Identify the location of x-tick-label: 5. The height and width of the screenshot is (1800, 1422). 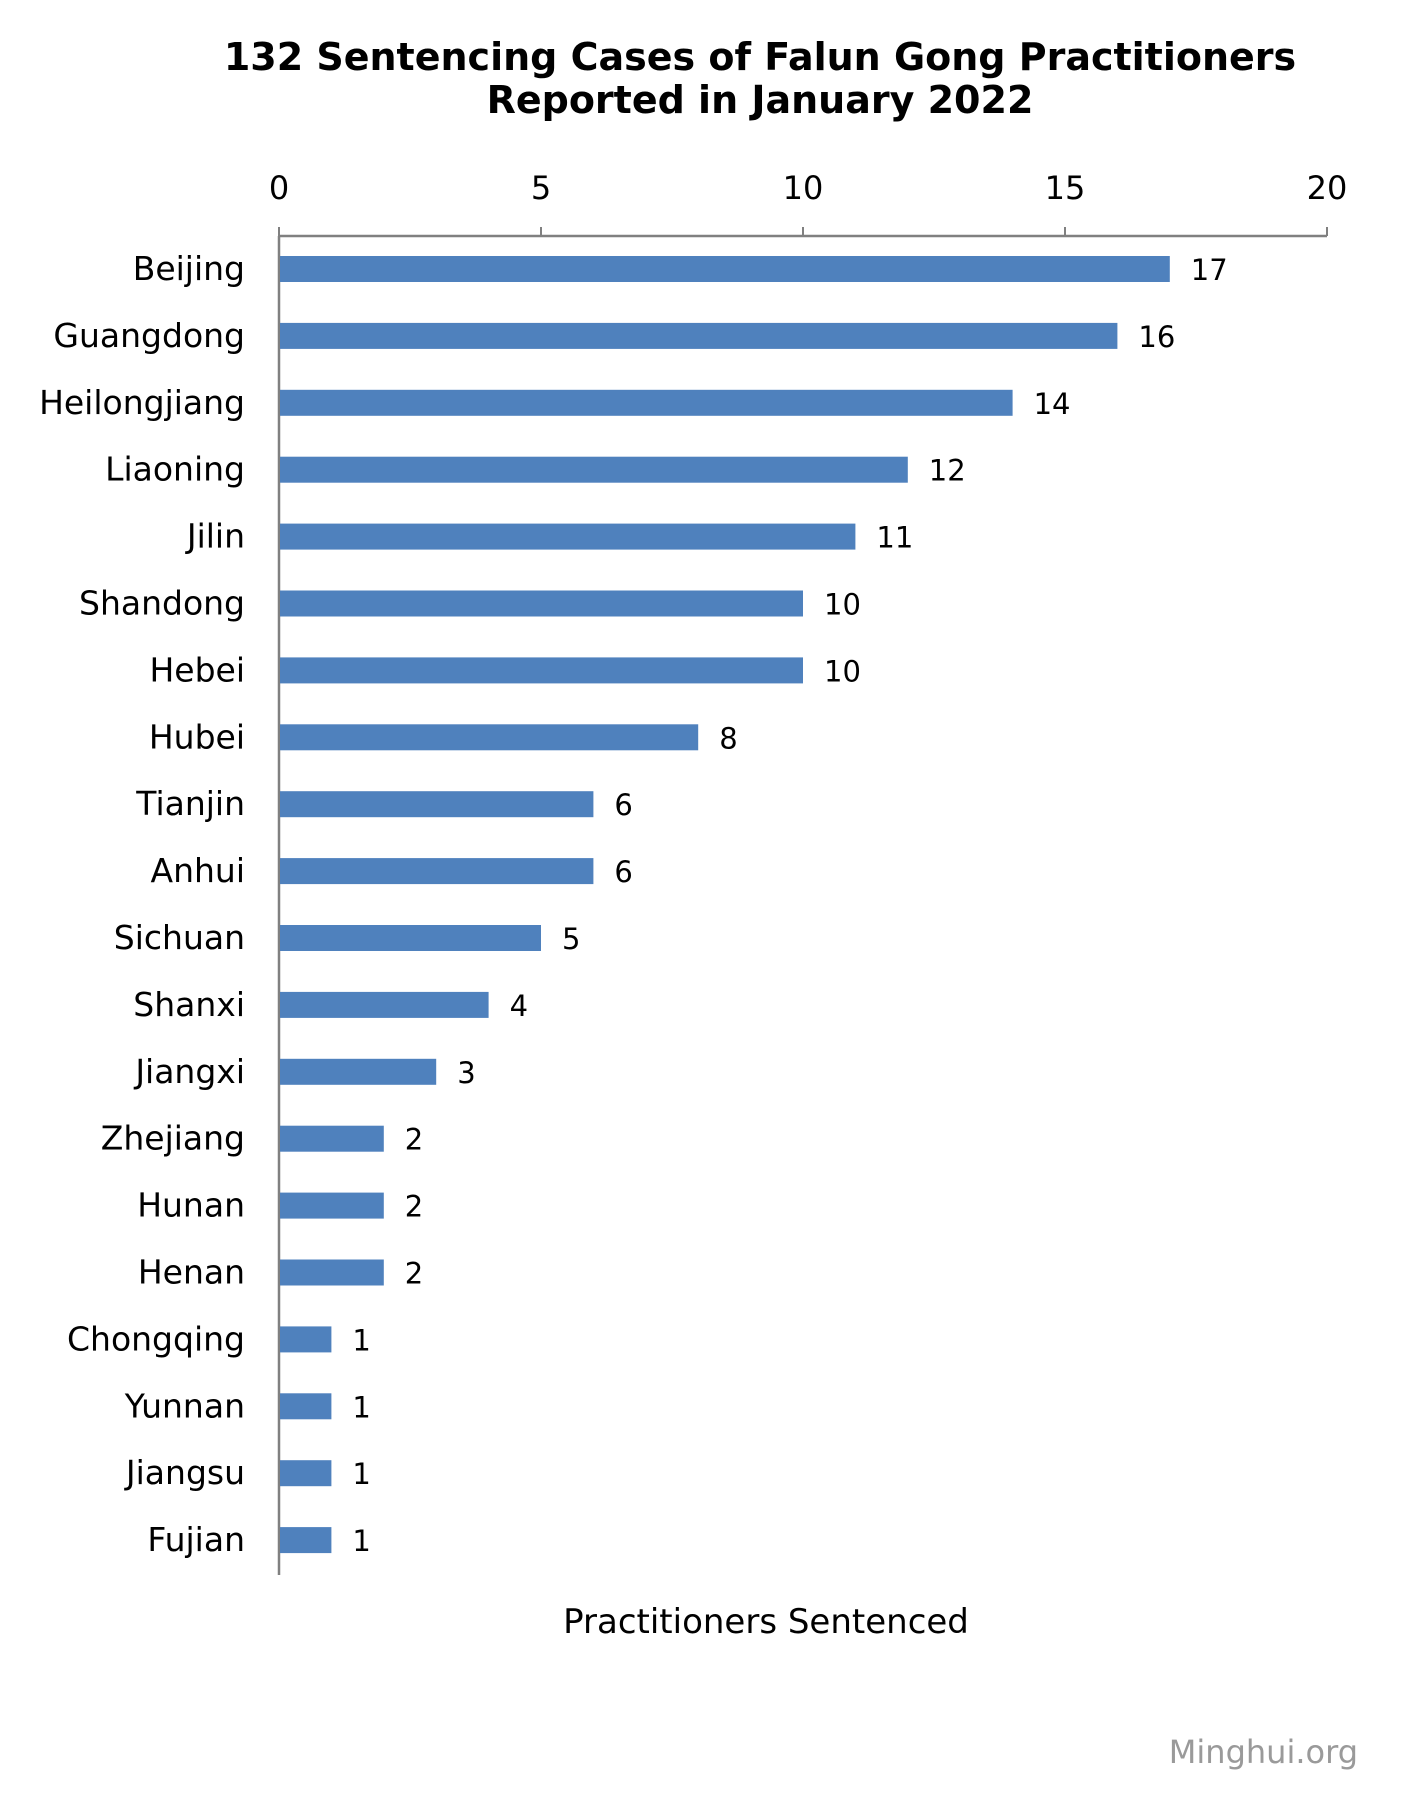
(541, 188).